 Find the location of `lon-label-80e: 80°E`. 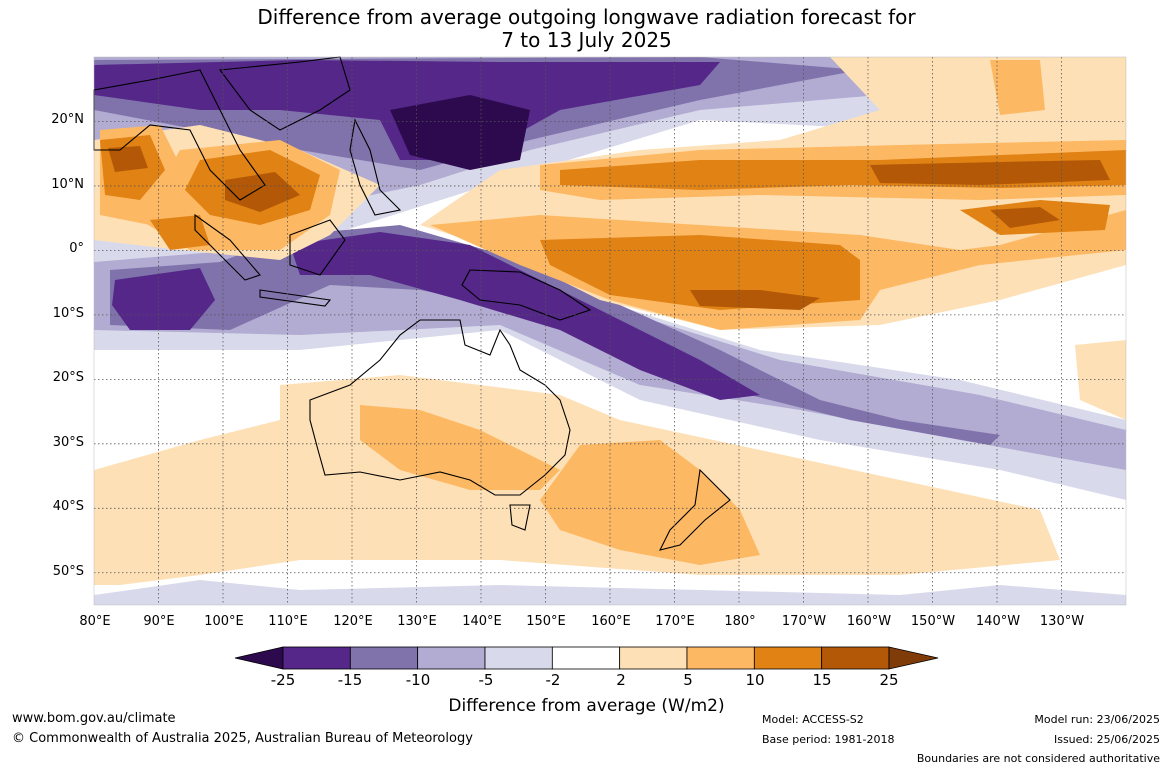

lon-label-80e: 80°E is located at coordinates (95, 621).